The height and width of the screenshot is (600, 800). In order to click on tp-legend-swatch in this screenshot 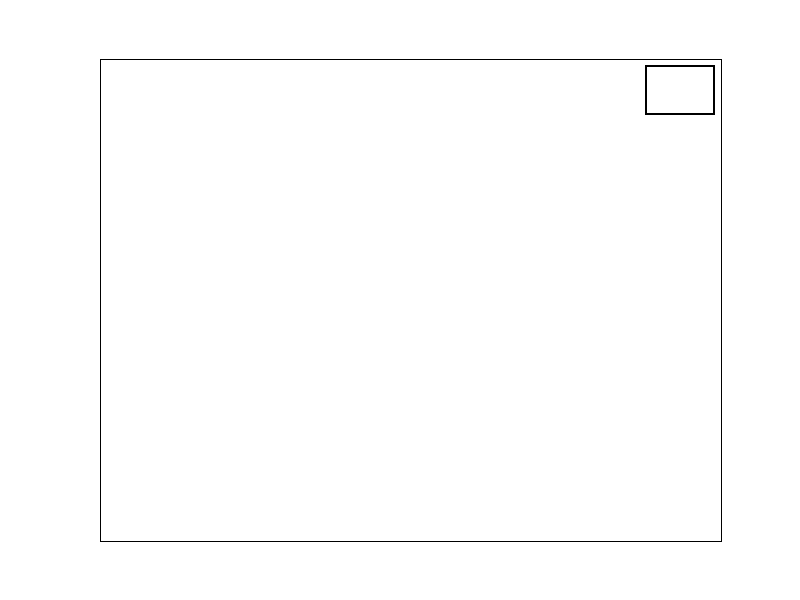, I will do `click(668, 80)`.